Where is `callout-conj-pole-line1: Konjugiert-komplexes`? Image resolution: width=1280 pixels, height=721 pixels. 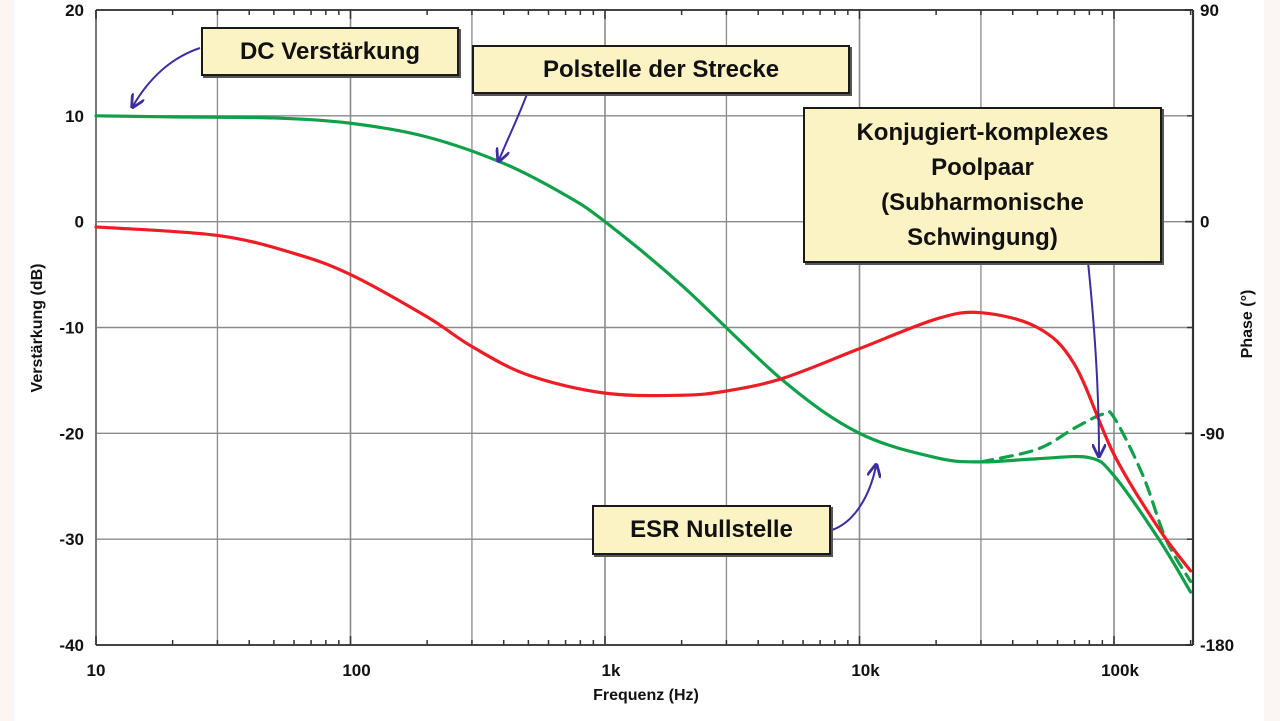 callout-conj-pole-line1: Konjugiert-komplexes is located at coordinates (982, 132).